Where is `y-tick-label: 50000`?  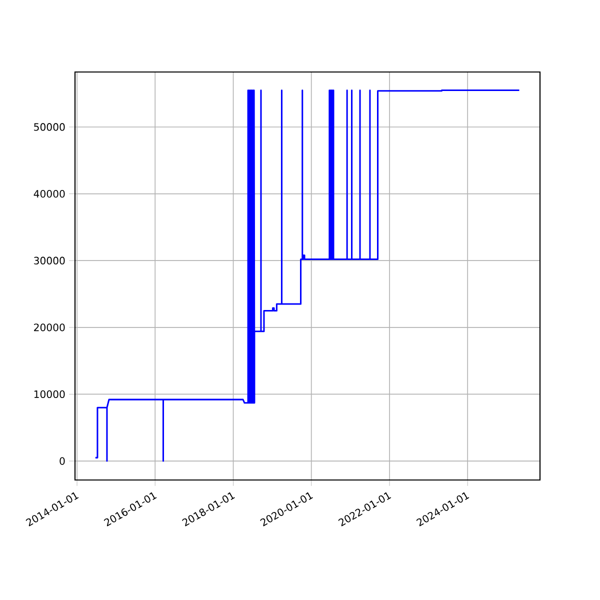 y-tick-label: 50000 is located at coordinates (49, 127).